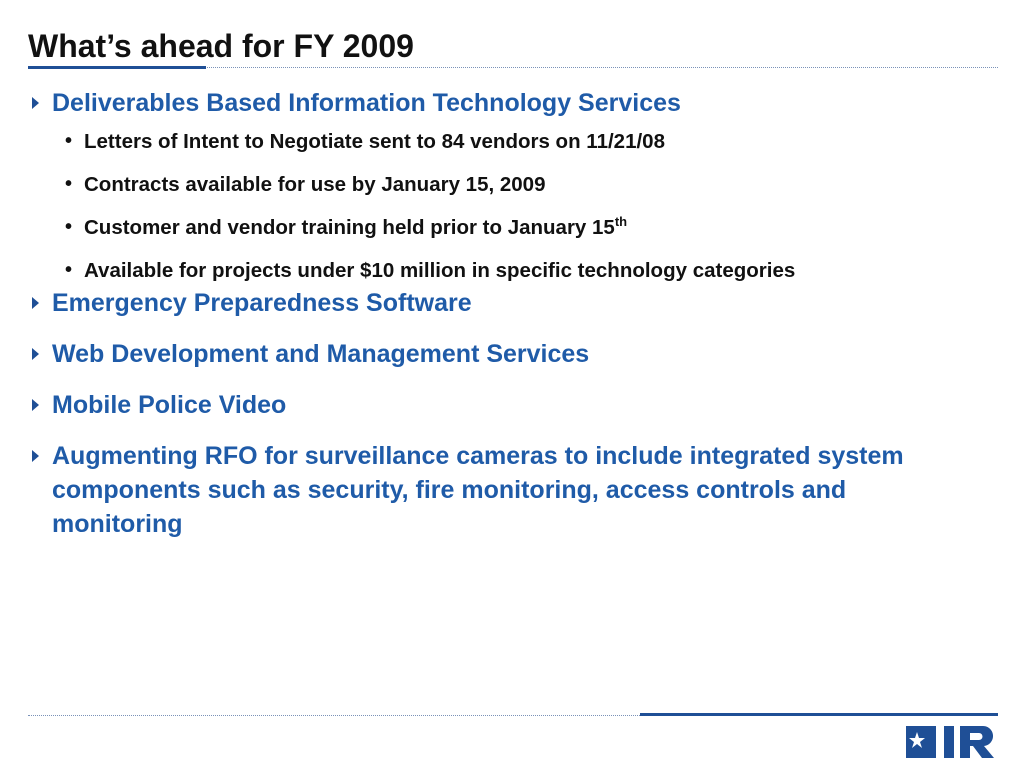 Image resolution: width=1024 pixels, height=768 pixels. What do you see at coordinates (917, 740) in the screenshot?
I see `texas-star-icon` at bounding box center [917, 740].